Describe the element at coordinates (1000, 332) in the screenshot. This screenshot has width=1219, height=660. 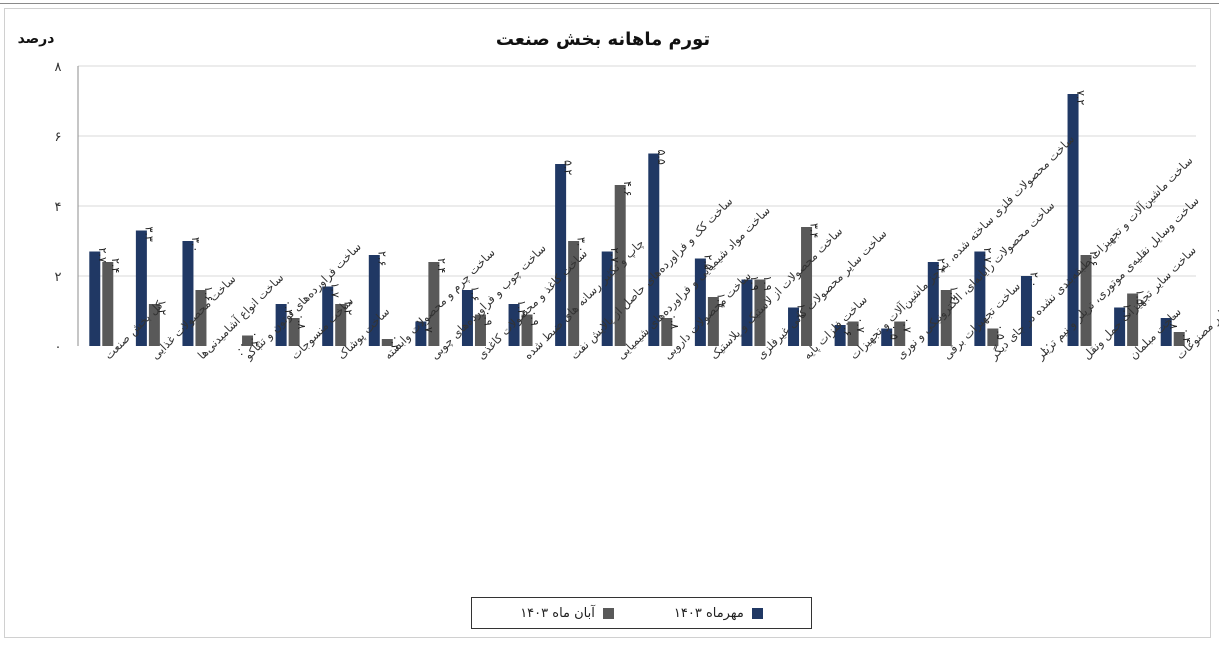
I see `data-label-series-2-19: ۰.۵` at that location.